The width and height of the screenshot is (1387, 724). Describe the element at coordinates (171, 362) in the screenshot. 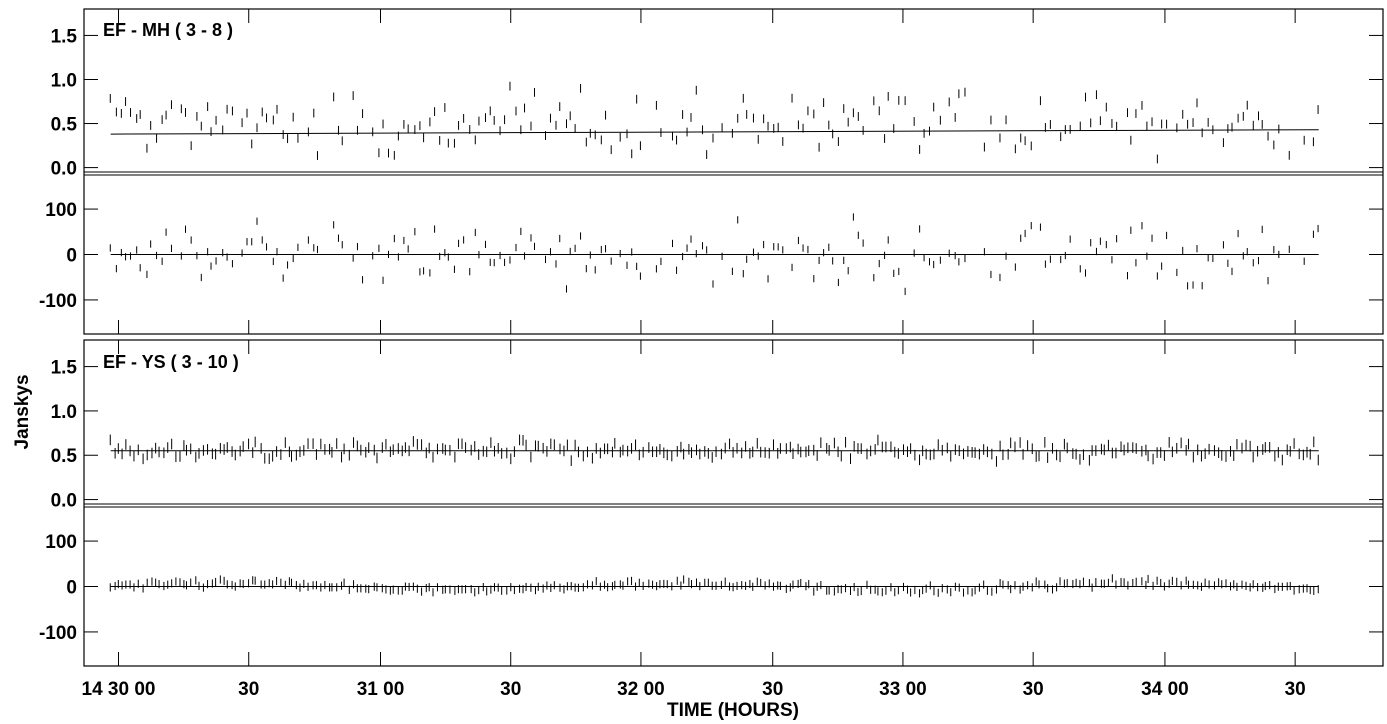

I see `panel-2-title: EF - YS ( 3 - 10 )` at that location.